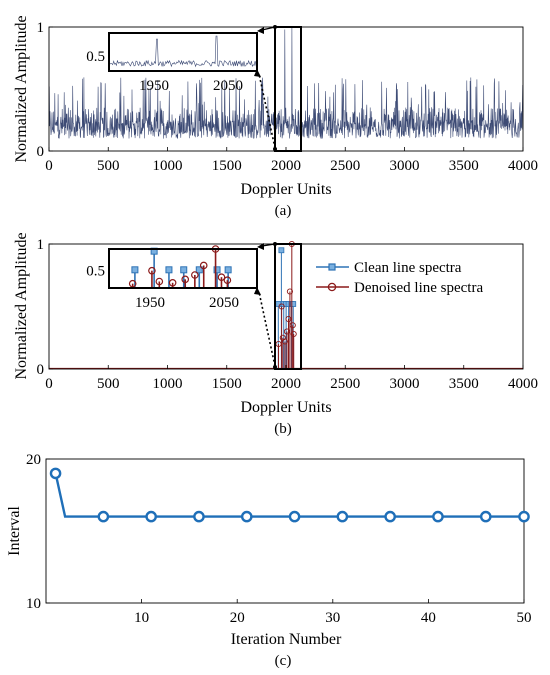 This screenshot has height=675, width=550. Describe the element at coordinates (41, 28) in the screenshot. I see `panel-a-ytick-label-1: 1` at that location.